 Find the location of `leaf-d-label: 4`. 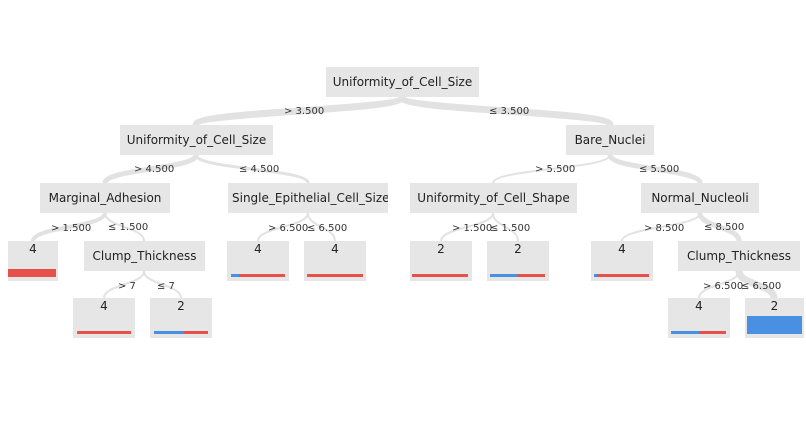

leaf-d-label: 4 is located at coordinates (258, 249).